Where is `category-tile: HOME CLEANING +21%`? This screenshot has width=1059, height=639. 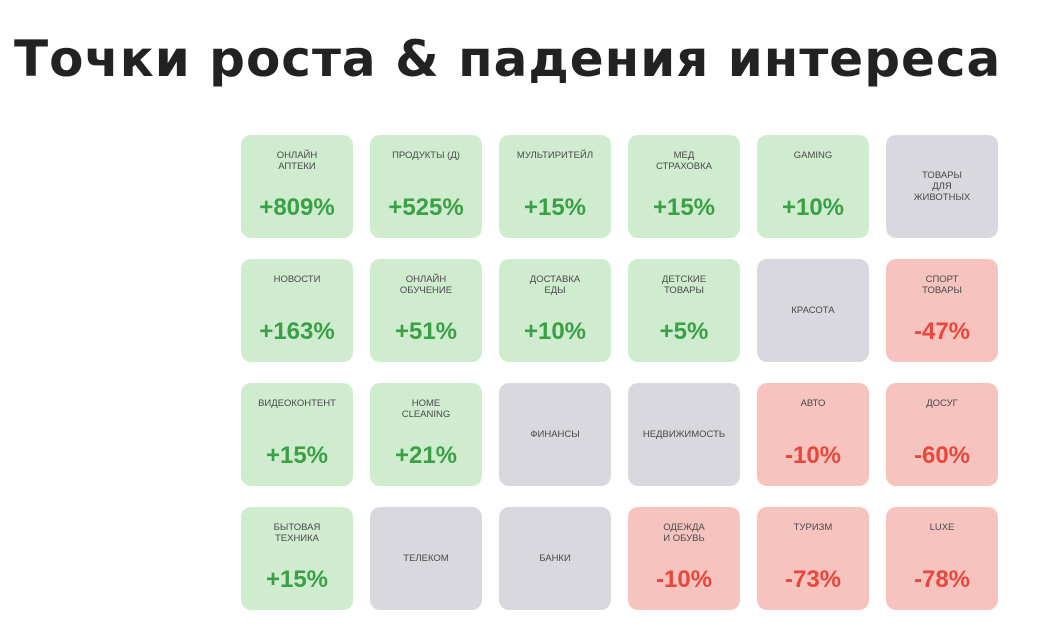
category-tile: HOME CLEANING +21% is located at coordinates (426, 434).